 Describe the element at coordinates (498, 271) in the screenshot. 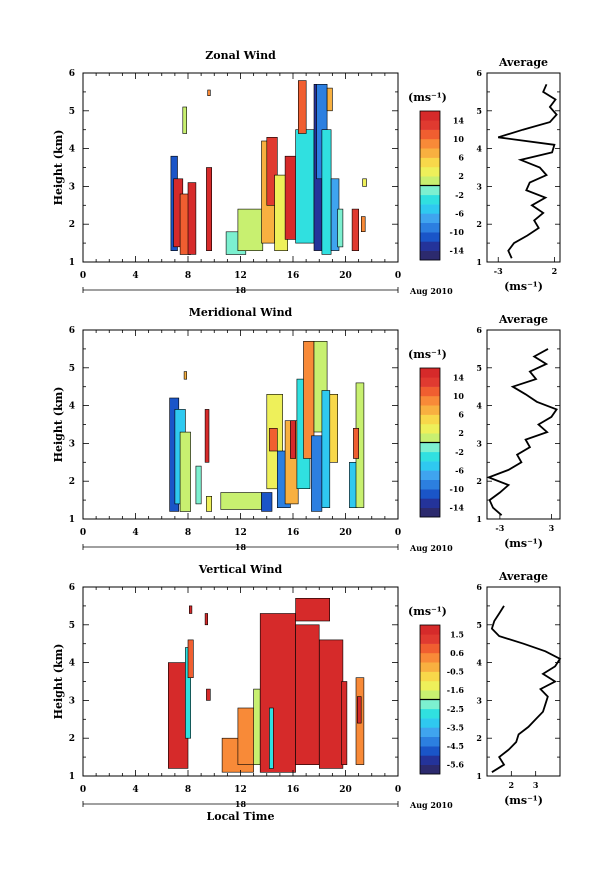

I see `profile-x-tick-label: -3` at that location.